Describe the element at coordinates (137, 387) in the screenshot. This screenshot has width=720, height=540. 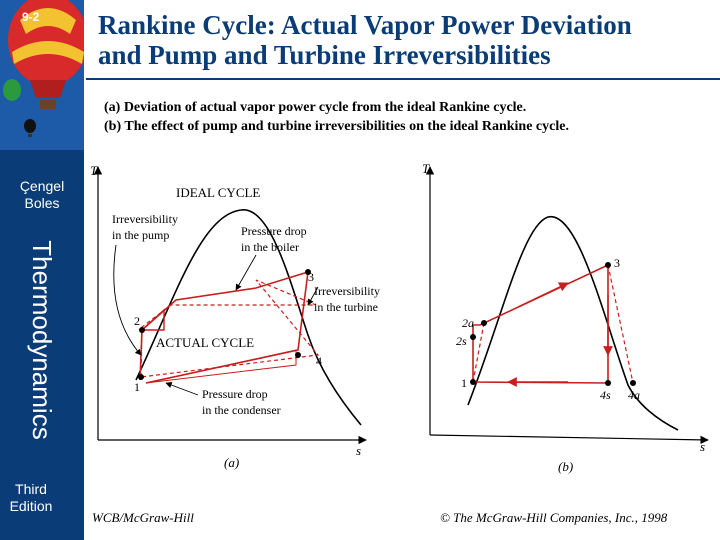
I see `state-1-label: 1` at that location.